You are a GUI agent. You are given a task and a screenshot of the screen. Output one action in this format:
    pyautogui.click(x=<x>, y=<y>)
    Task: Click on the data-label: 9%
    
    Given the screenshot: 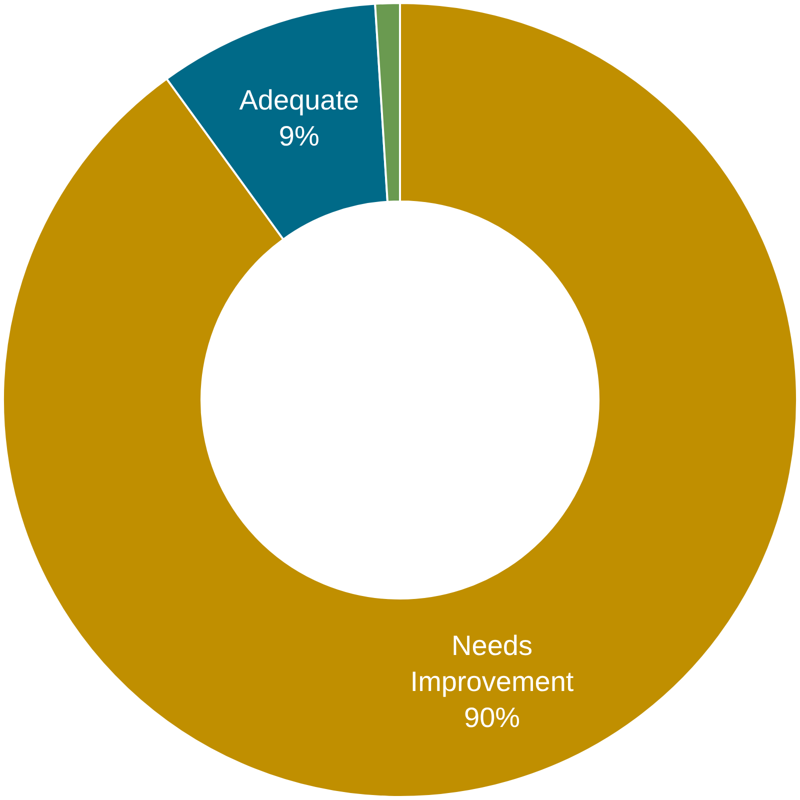 What is the action you would take?
    pyautogui.click(x=299, y=136)
    